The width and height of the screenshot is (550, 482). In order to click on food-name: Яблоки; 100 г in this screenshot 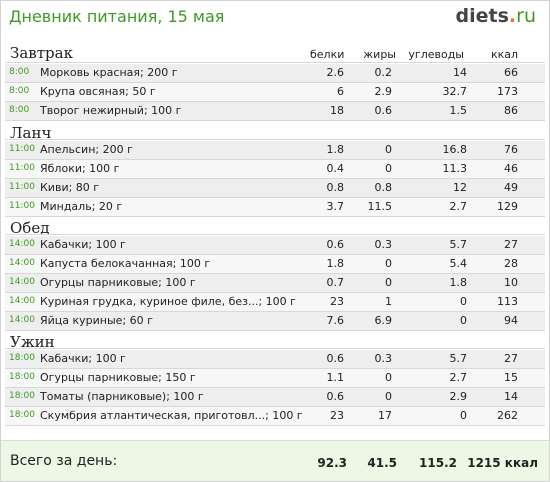, I will do `click(80, 168)`.